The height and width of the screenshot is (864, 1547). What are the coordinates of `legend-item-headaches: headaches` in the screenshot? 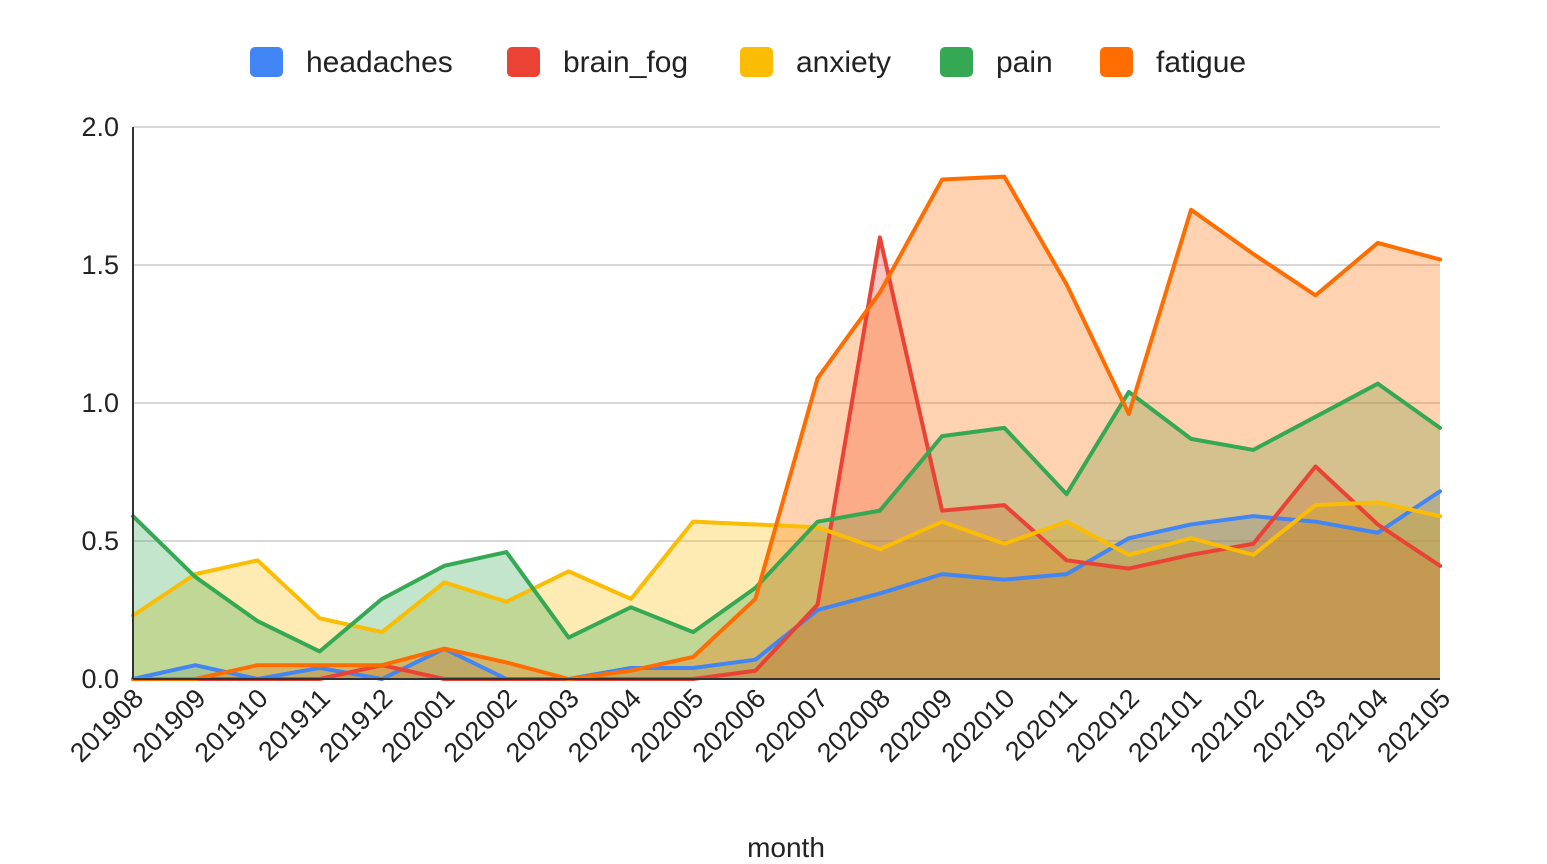 It's located at (351, 62).